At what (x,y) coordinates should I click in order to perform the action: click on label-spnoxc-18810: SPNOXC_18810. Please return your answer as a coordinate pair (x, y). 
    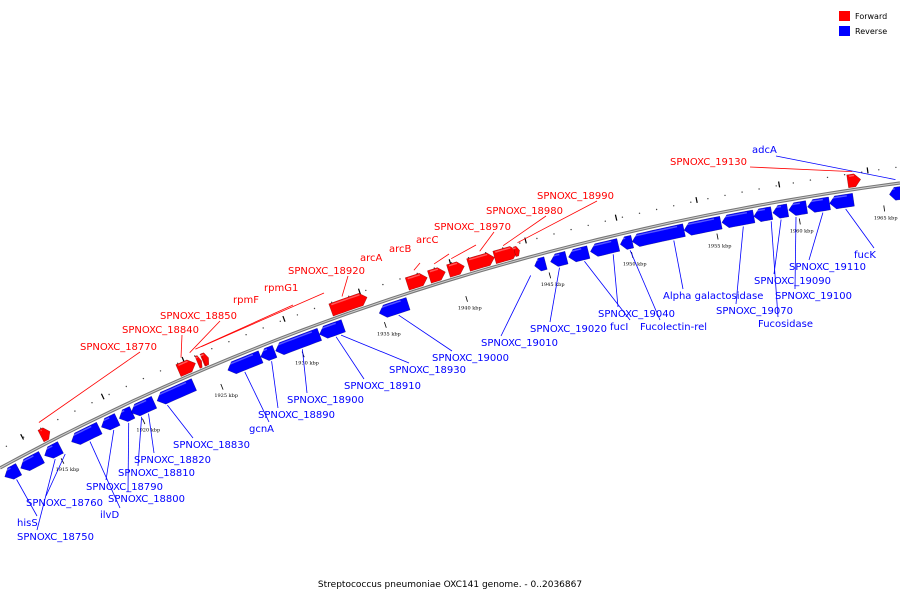
    Looking at the image, I should click on (156, 447).